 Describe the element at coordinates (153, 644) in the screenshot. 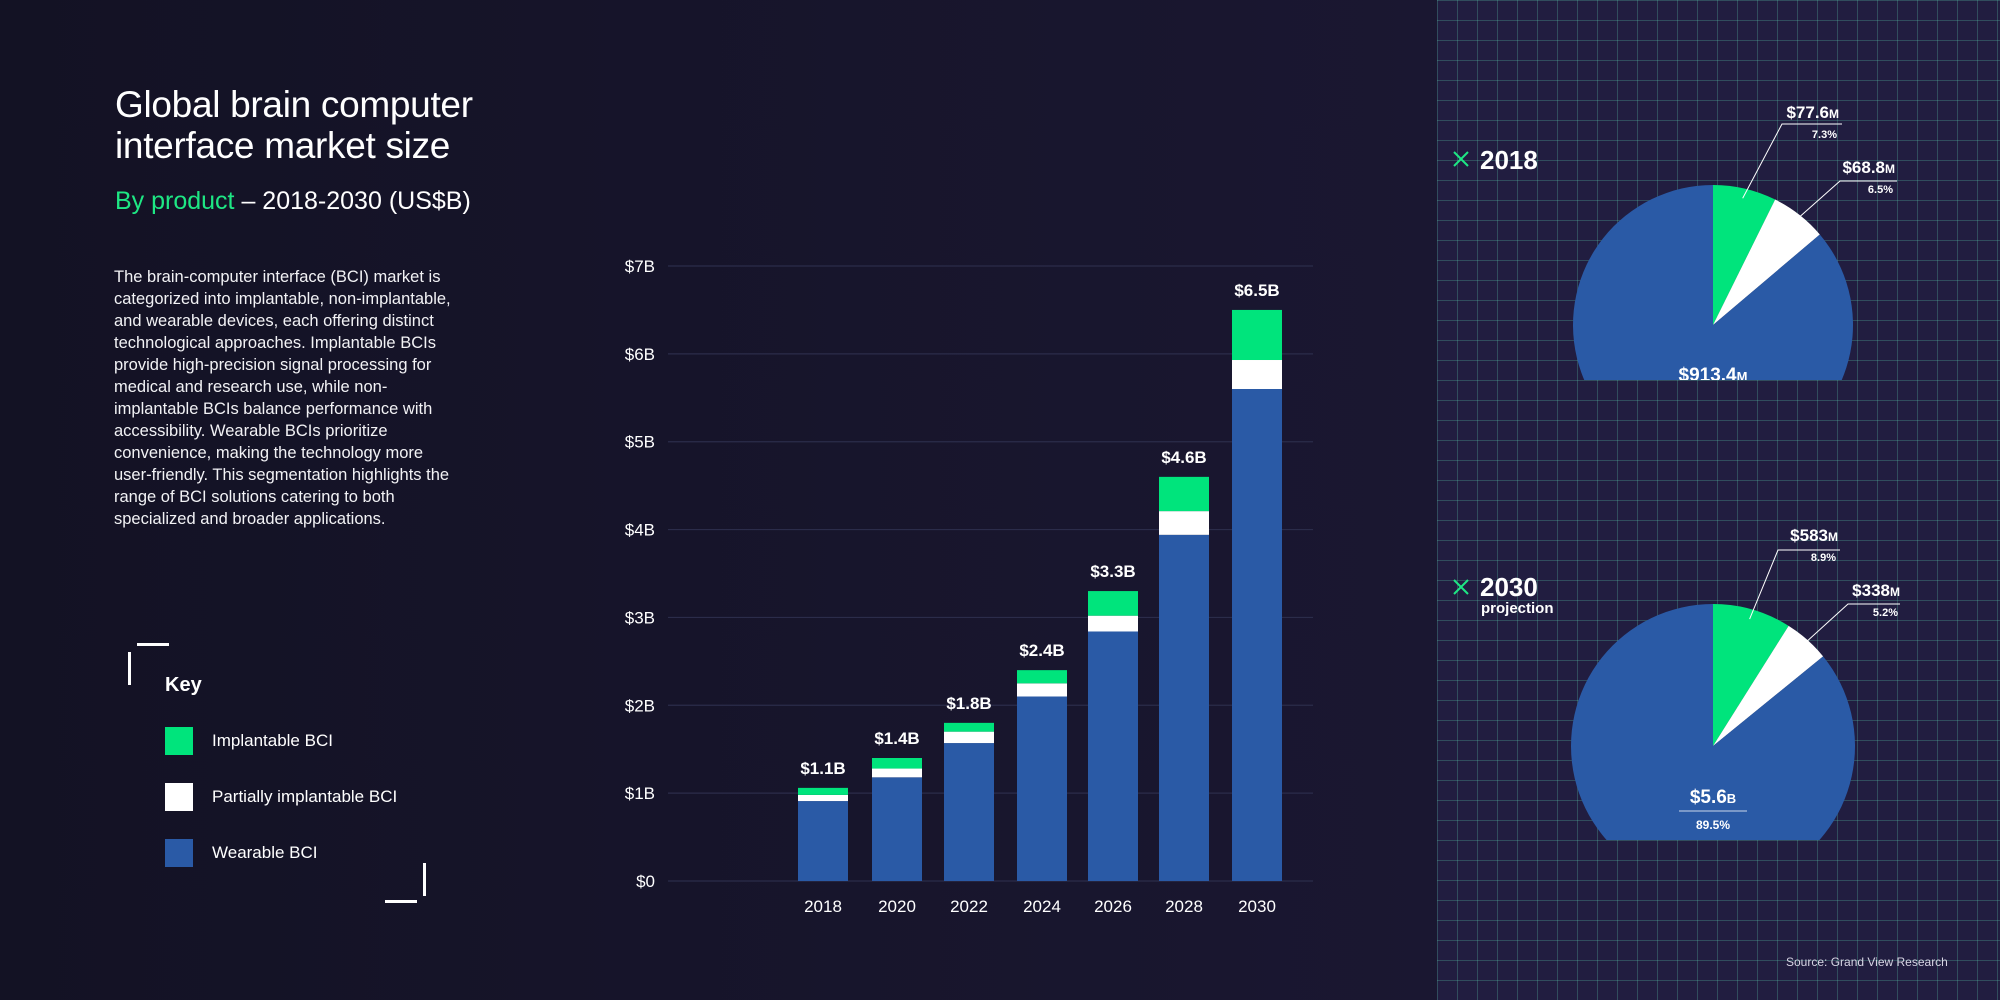

I see `key-bracket-top-h` at that location.